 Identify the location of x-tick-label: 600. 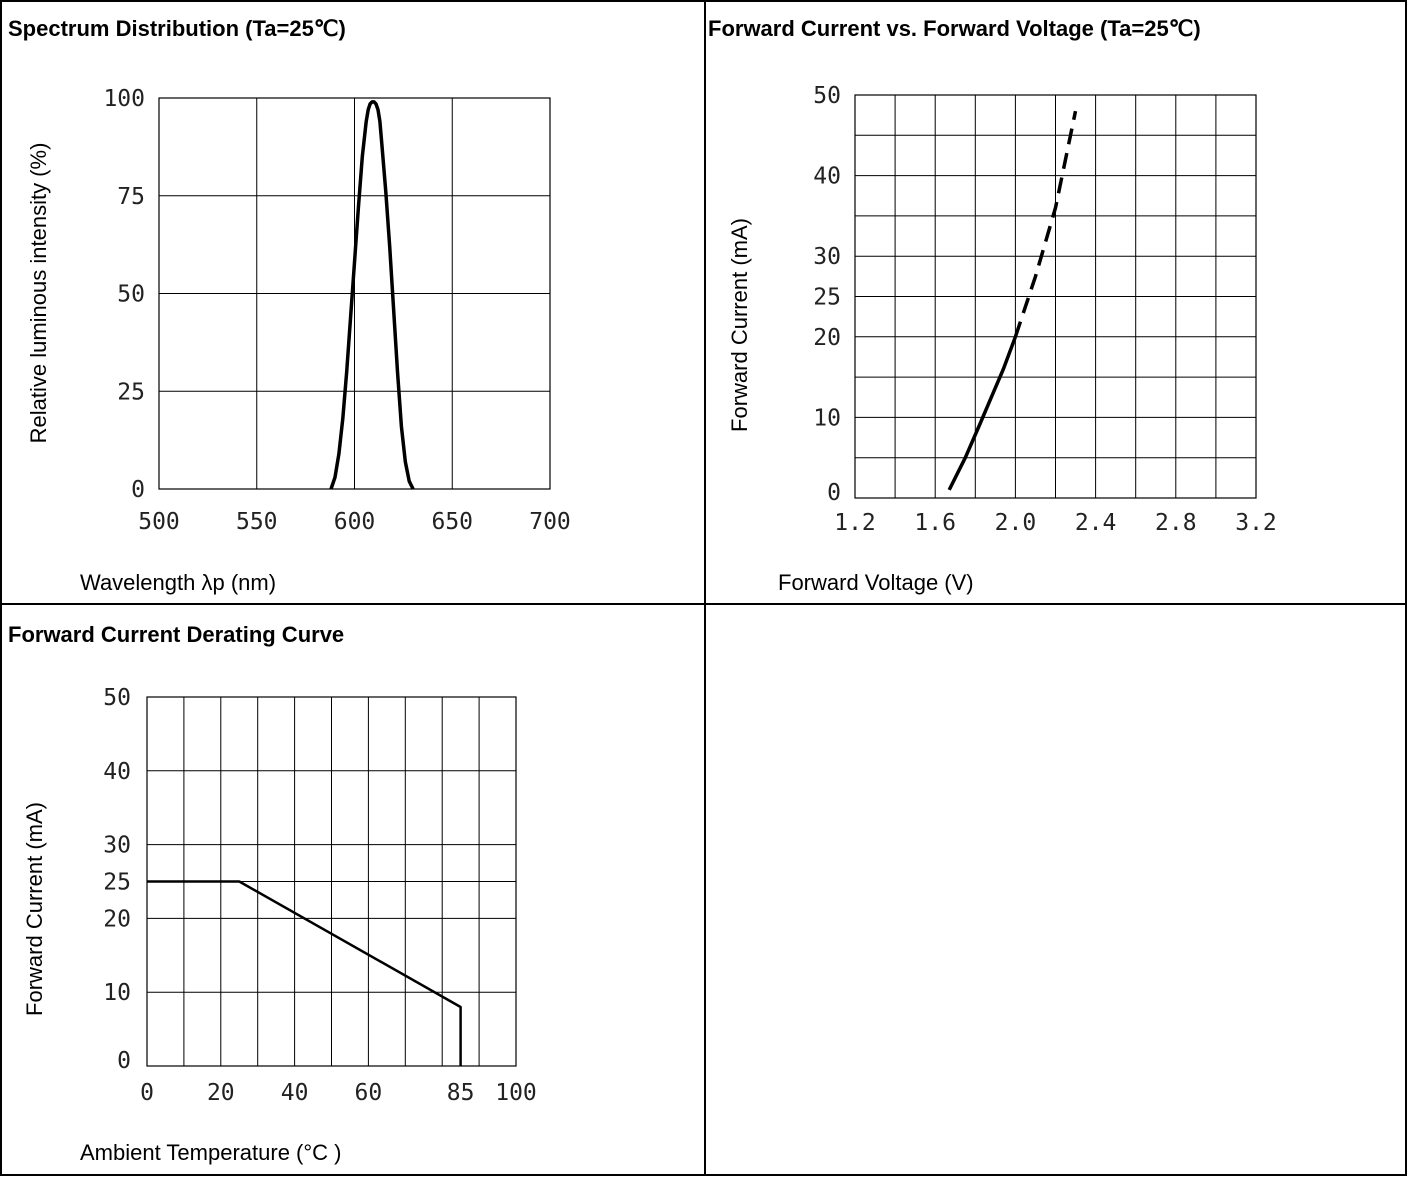
(355, 522).